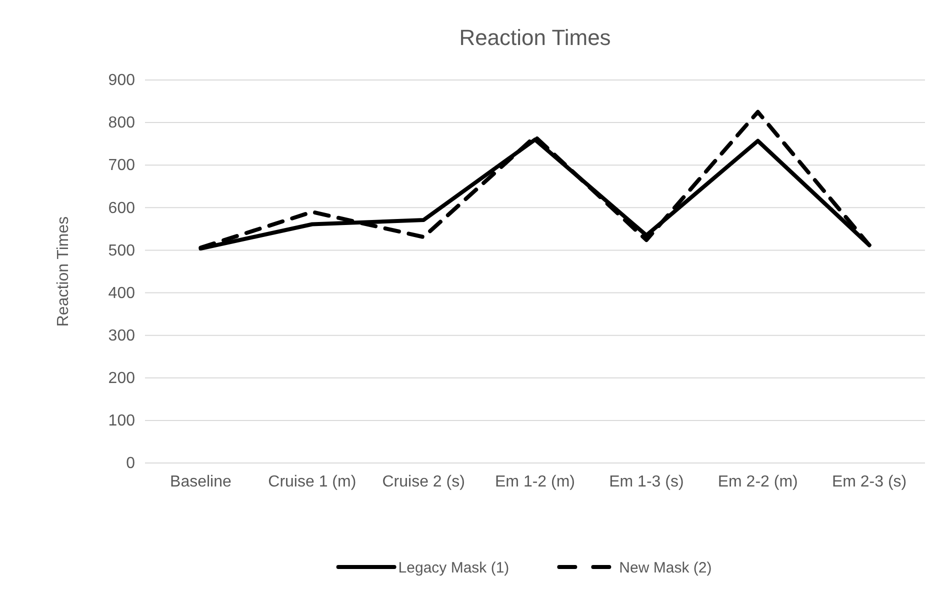  Describe the element at coordinates (122, 81) in the screenshot. I see `y-tick-label: 900` at that location.